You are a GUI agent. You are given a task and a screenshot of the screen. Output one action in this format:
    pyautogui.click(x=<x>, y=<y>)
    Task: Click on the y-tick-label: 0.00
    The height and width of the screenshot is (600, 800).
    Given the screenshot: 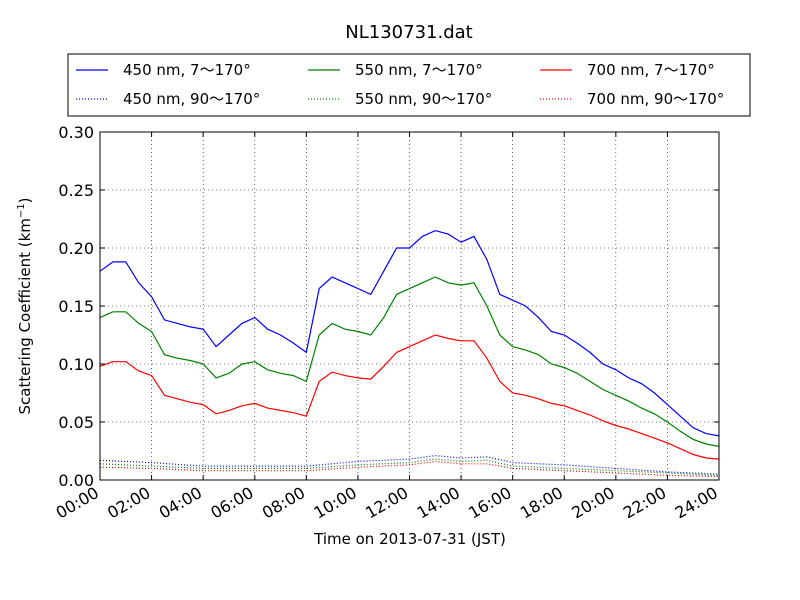 What is the action you would take?
    pyautogui.click(x=76, y=480)
    